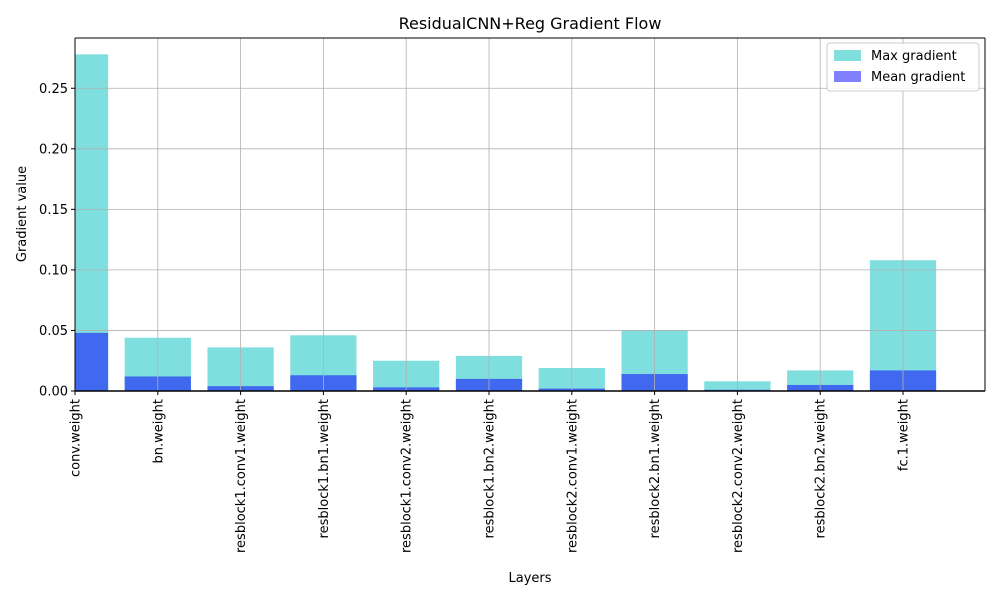 Image resolution: width=1000 pixels, height=600 pixels. What do you see at coordinates (655, 468) in the screenshot?
I see `x-tick-label-7: resblock2.bn1.weight` at bounding box center [655, 468].